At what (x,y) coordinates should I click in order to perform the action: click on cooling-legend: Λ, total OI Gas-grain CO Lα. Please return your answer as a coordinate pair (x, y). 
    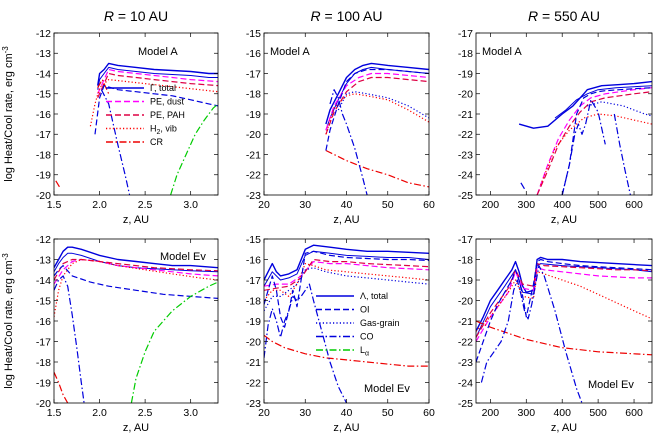
    Looking at the image, I should click on (358, 324).